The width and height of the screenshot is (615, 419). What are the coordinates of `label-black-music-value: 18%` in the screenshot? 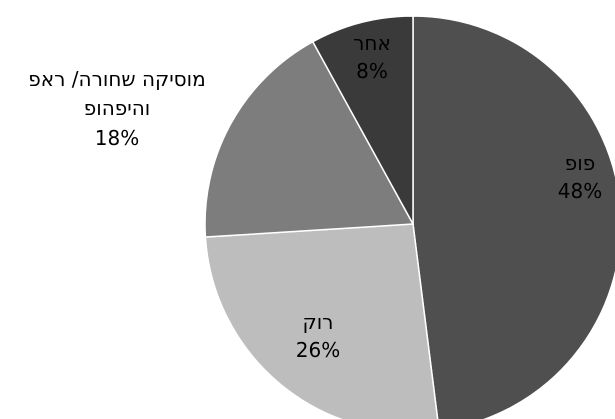 It's located at (117, 138).